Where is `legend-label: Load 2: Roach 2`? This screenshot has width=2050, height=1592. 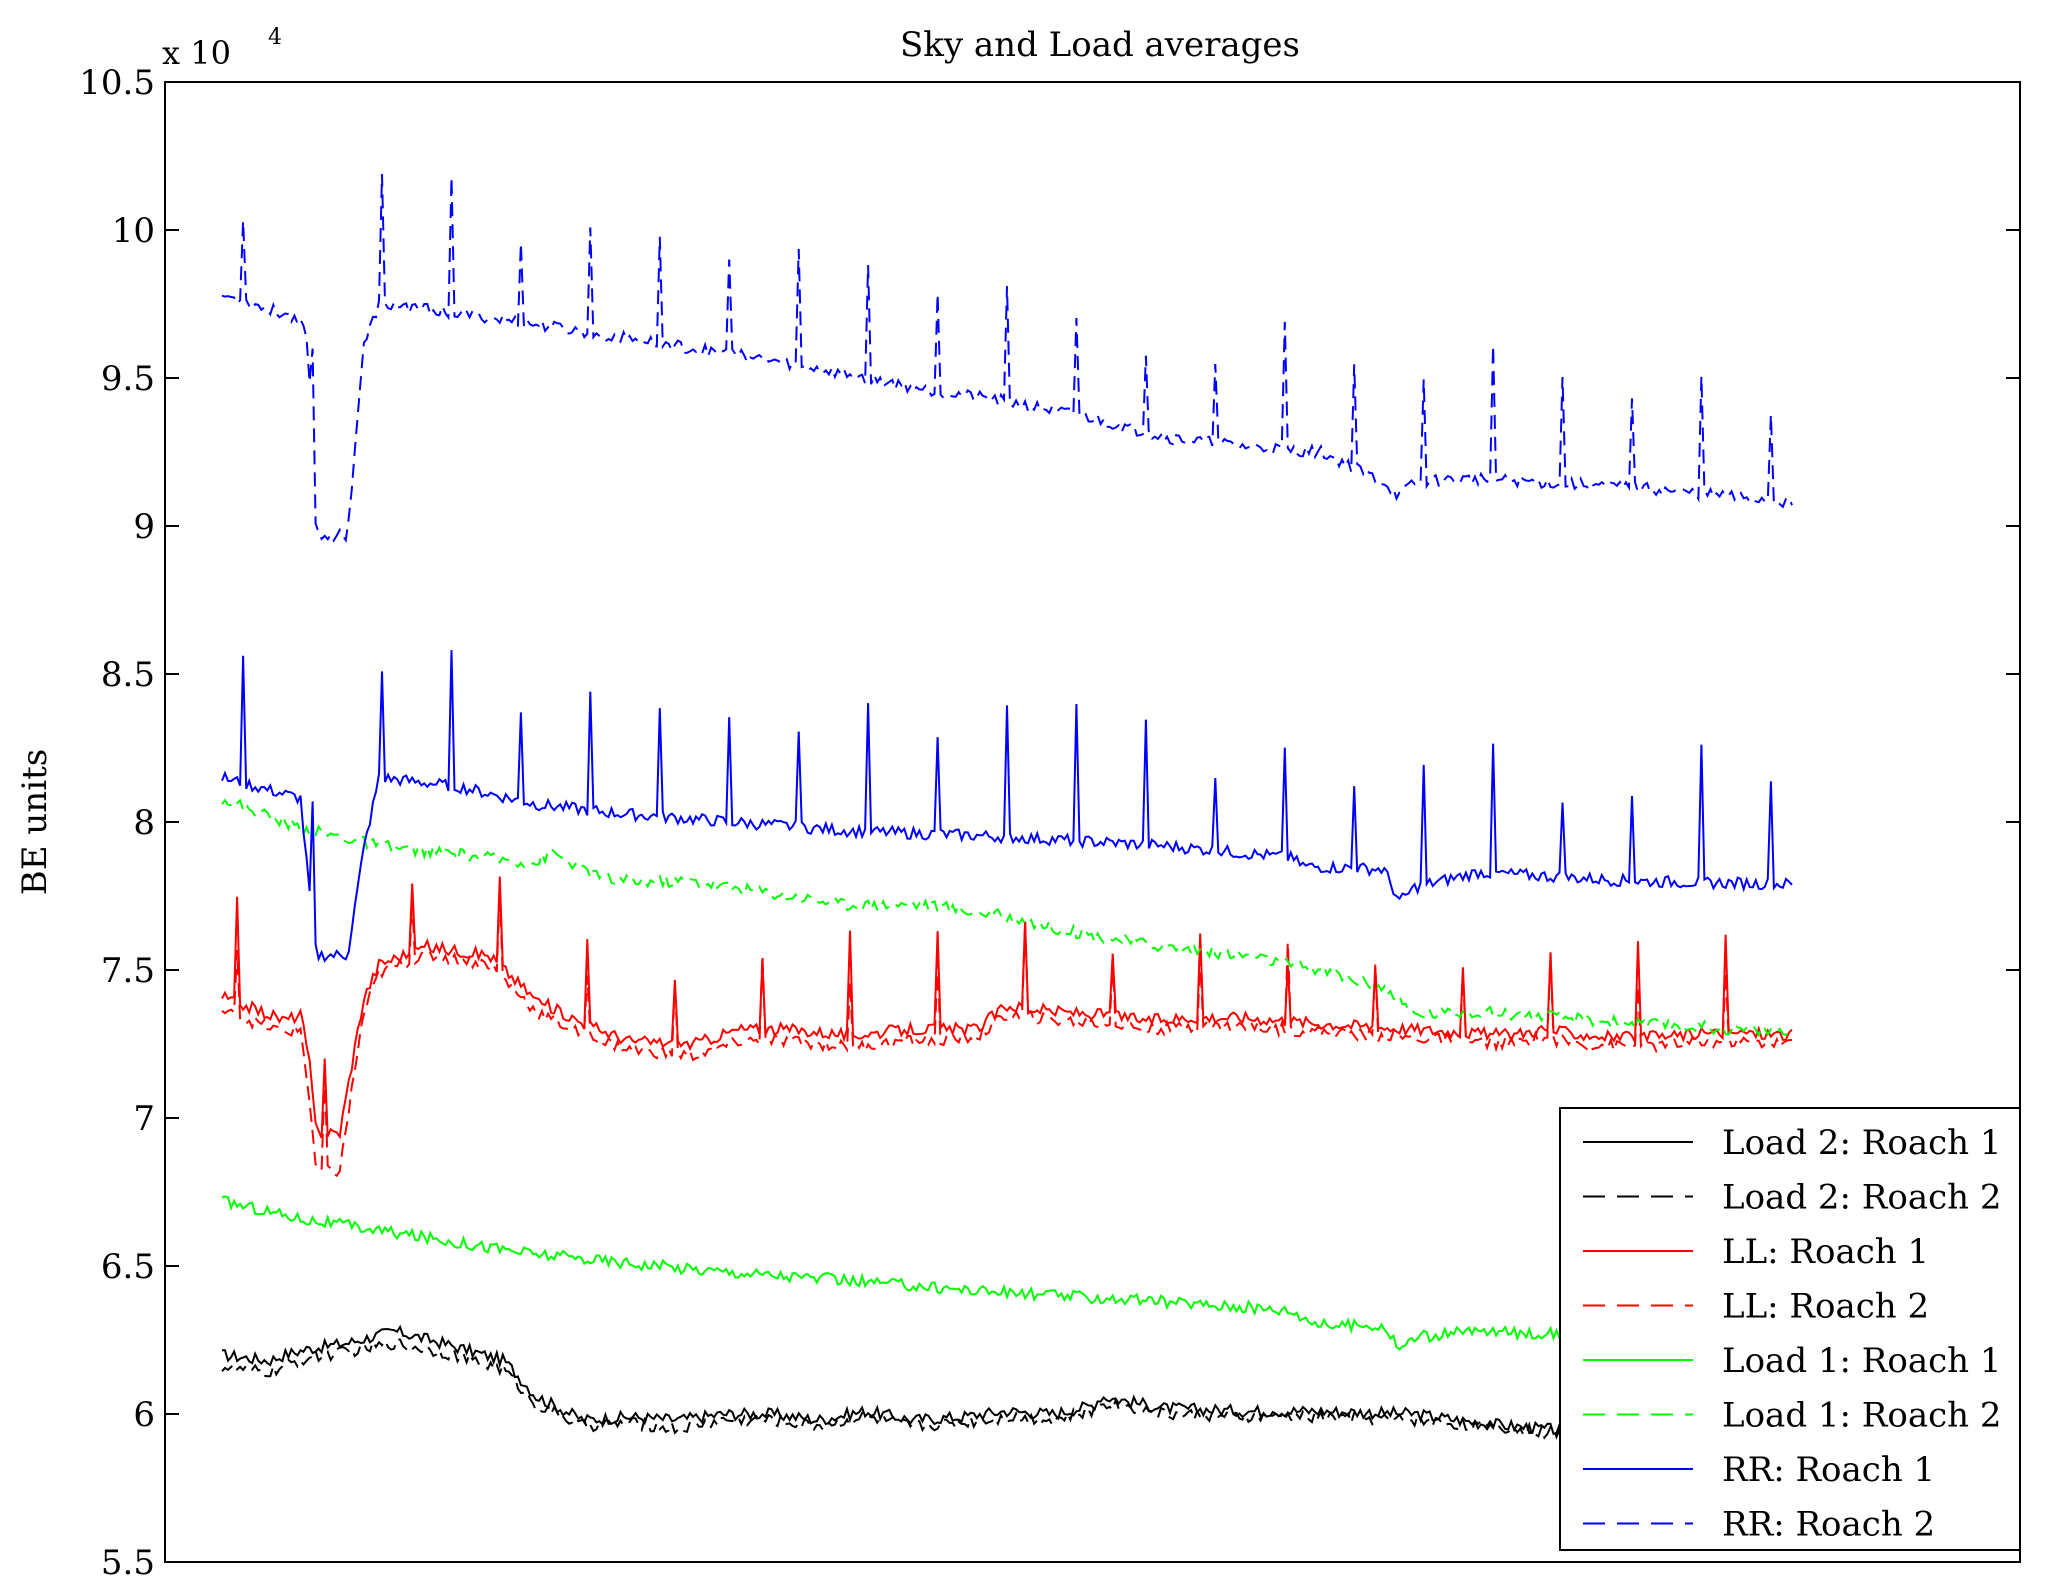
legend-label: Load 2: Roach 2 is located at coordinates (1862, 1198).